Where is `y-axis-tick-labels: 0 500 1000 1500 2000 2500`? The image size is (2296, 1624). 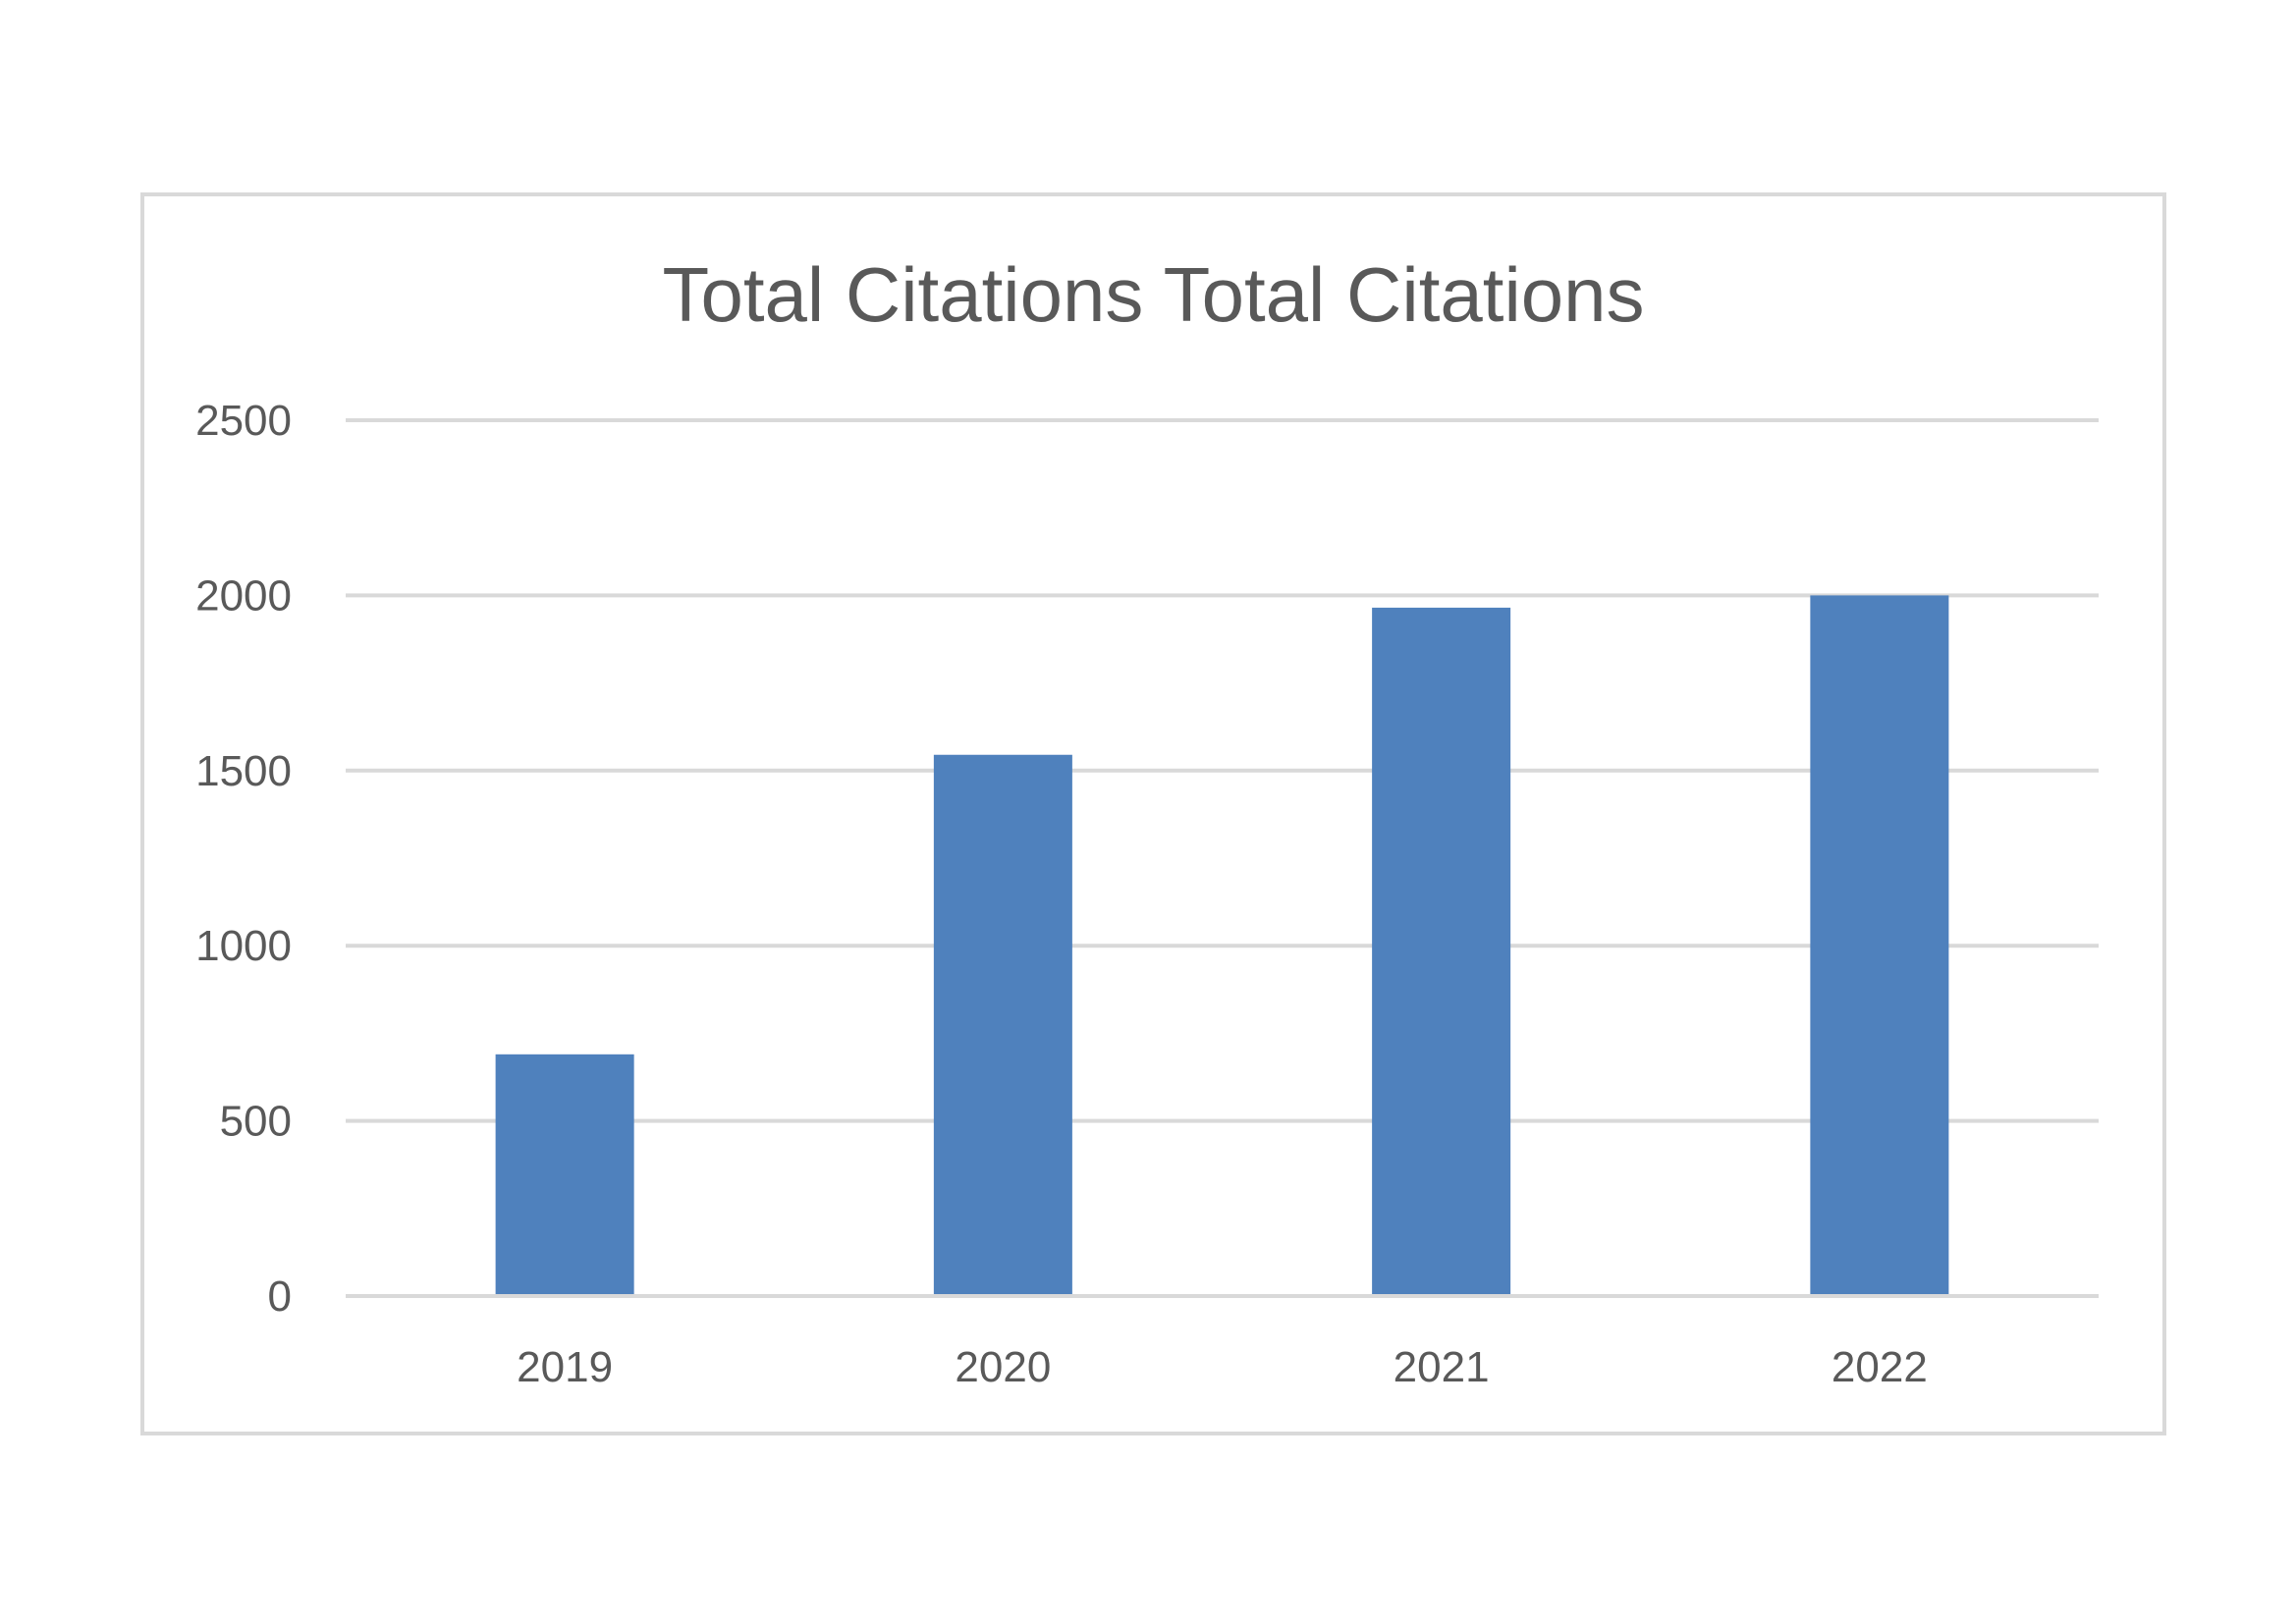
y-axis-tick-labels: 0 500 1000 1500 2000 2500 is located at coordinates (243, 859).